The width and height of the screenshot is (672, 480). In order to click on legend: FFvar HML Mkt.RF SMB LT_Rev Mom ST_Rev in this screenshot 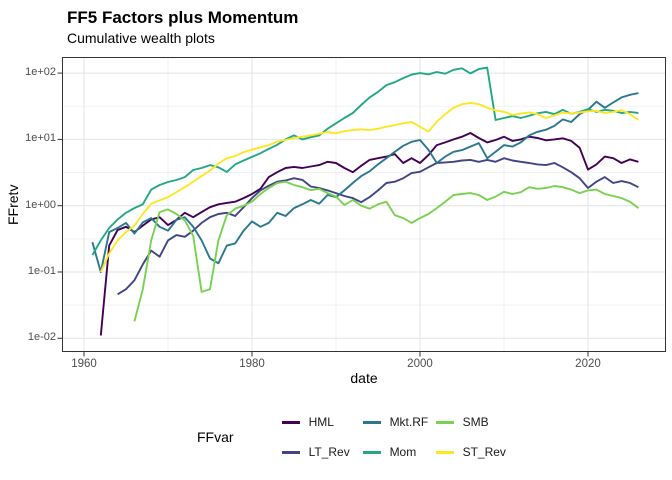, I will do `click(361, 437)`.